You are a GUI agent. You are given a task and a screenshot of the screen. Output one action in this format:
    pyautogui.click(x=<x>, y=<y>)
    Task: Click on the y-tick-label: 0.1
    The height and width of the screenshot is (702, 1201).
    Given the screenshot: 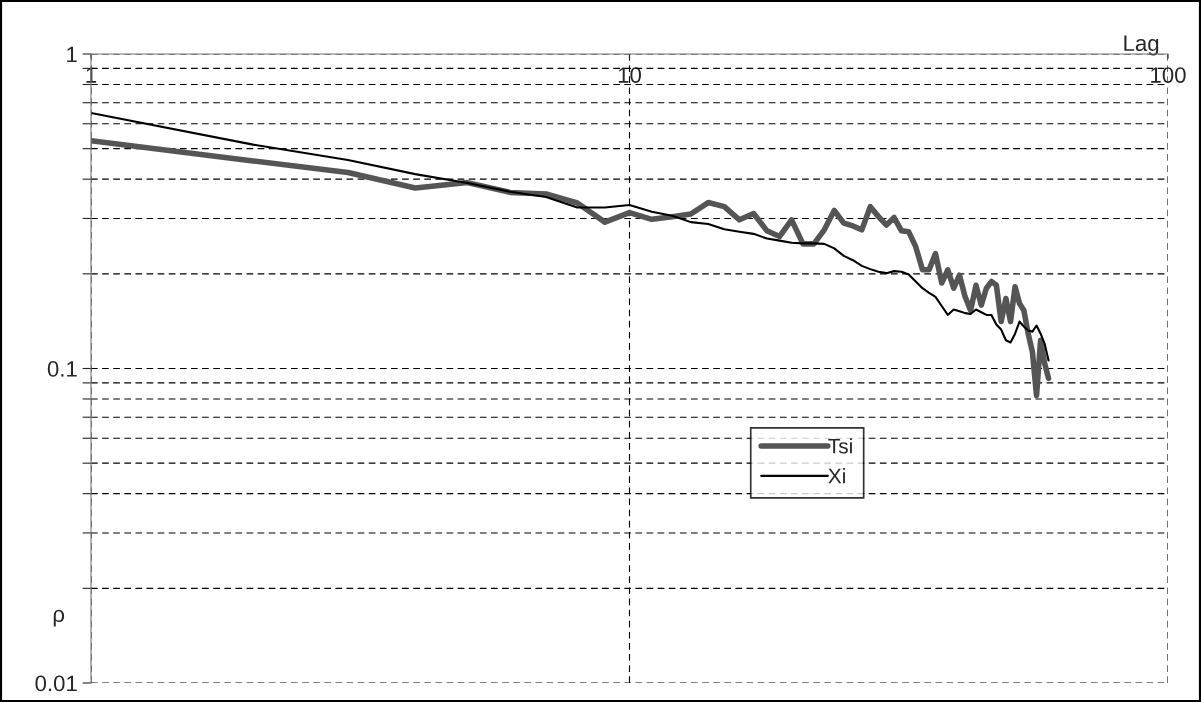 What is the action you would take?
    pyautogui.click(x=62, y=369)
    